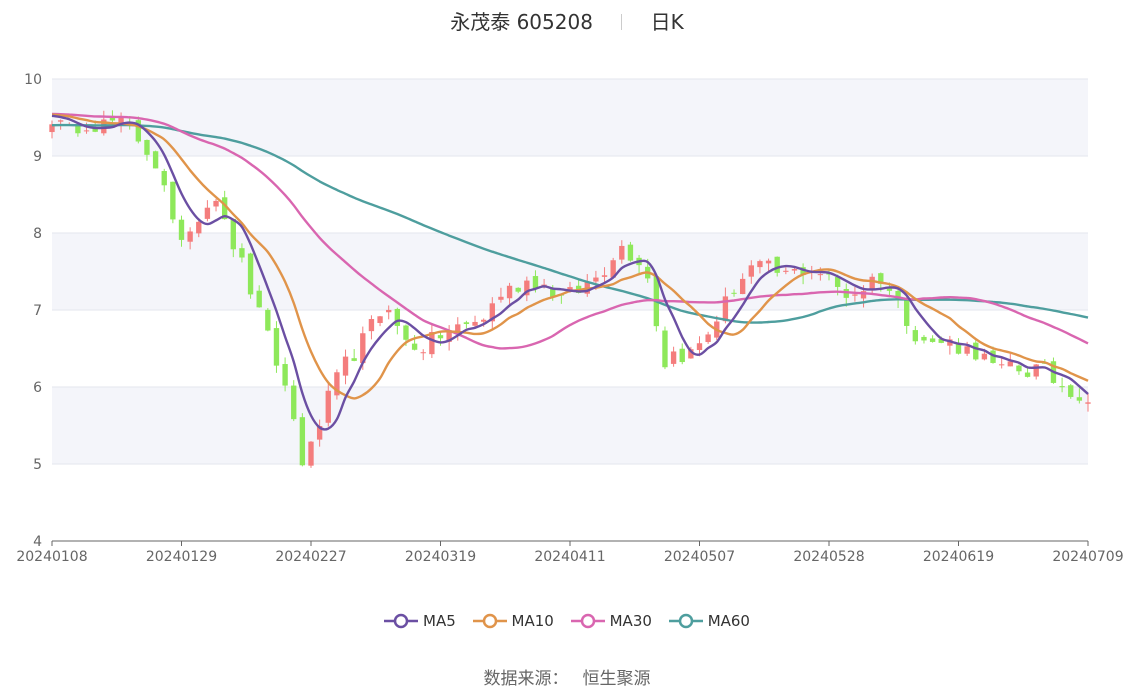  Describe the element at coordinates (33, 80) in the screenshot. I see `y-tick-label: 10` at that location.